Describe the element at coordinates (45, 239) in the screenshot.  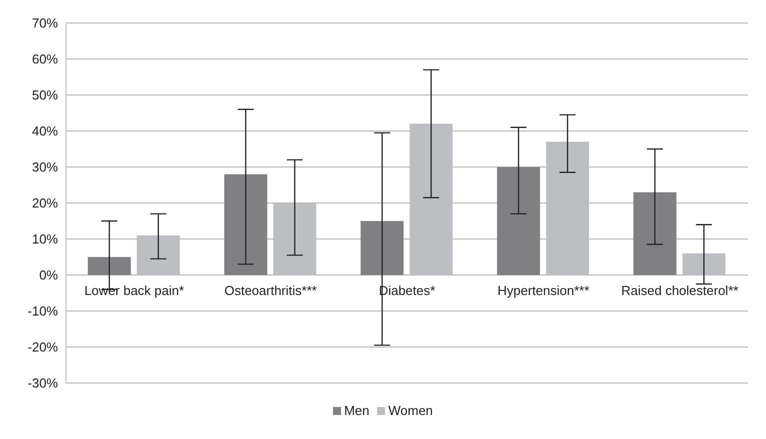
I see `y-tick-label: 10%` at that location.